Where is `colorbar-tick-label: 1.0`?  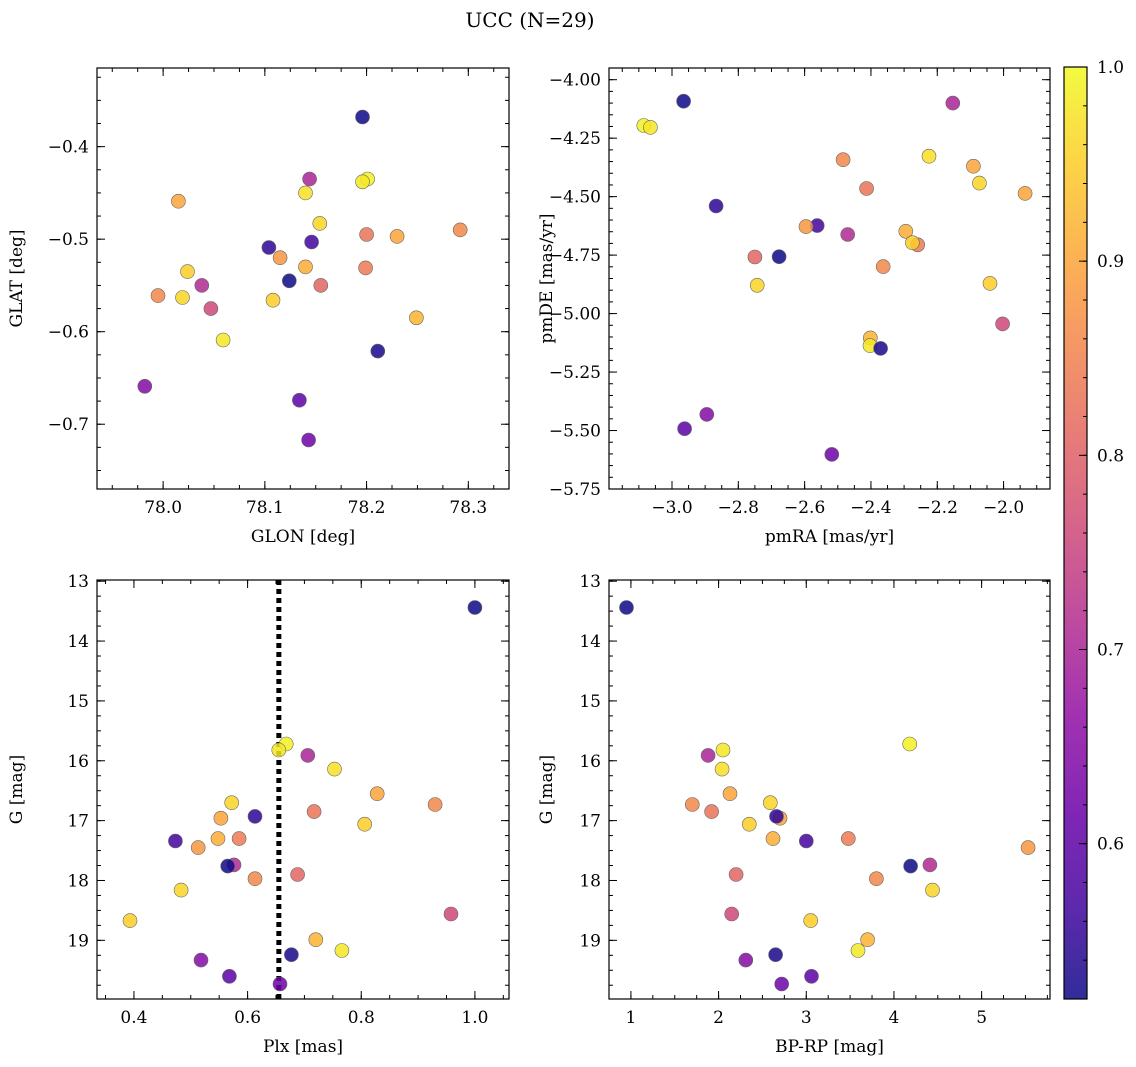 colorbar-tick-label: 1.0 is located at coordinates (1110, 68).